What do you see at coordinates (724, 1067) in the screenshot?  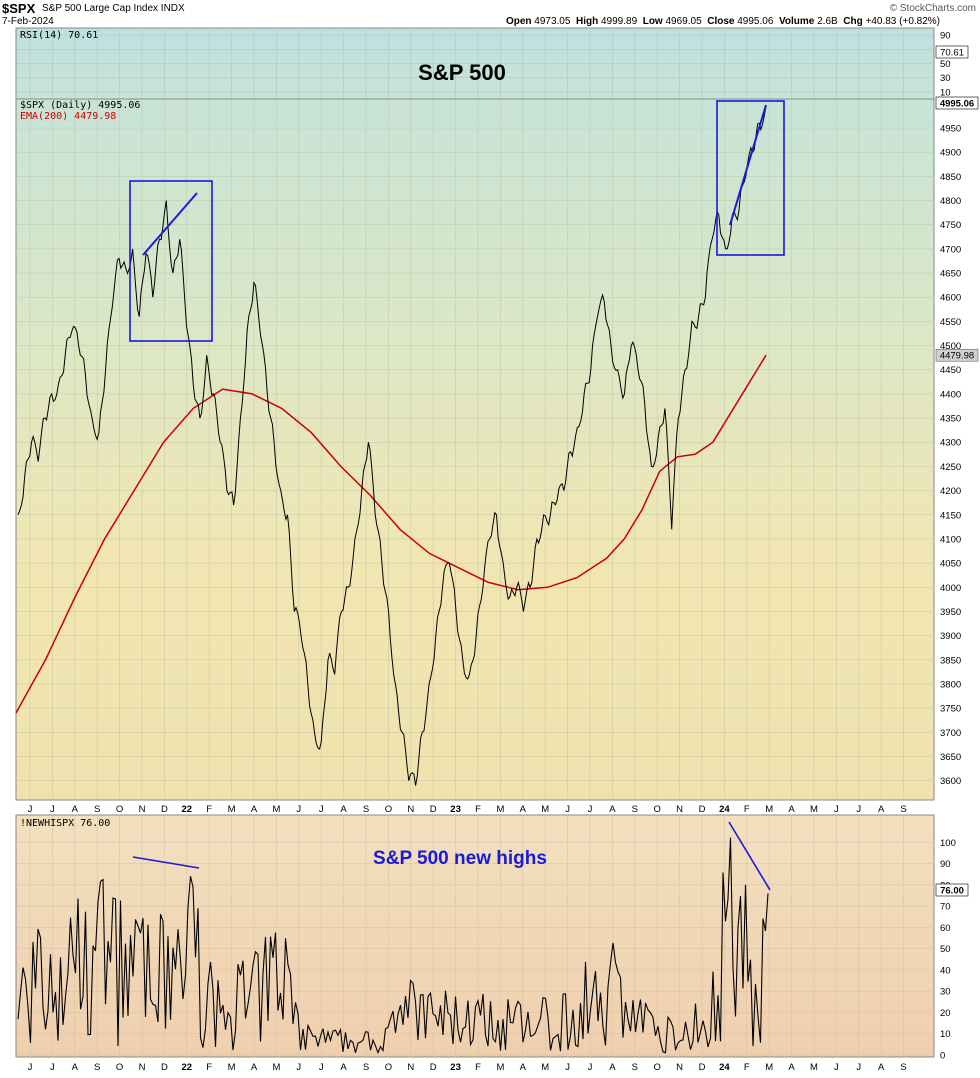 I see `new-highs-x-tick: 24` at bounding box center [724, 1067].